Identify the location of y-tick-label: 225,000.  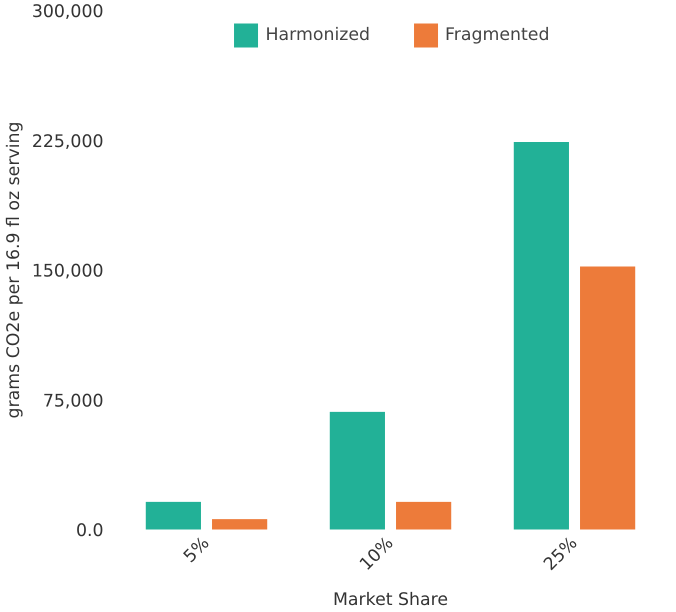
(68, 142).